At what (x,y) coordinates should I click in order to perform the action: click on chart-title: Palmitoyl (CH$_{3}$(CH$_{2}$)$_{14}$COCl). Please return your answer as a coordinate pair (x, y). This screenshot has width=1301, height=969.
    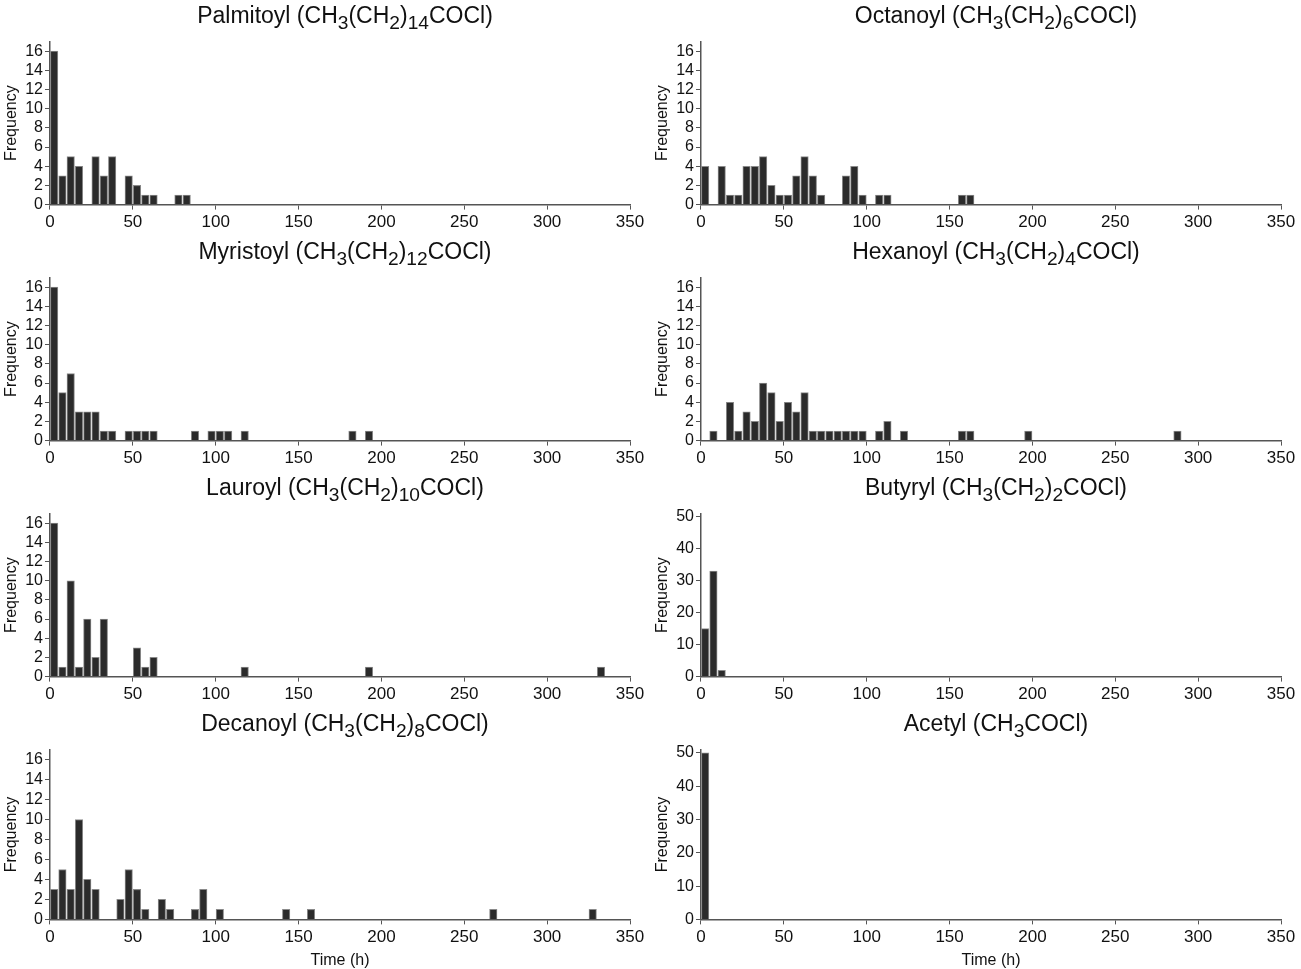
    Looking at the image, I should click on (345, 17).